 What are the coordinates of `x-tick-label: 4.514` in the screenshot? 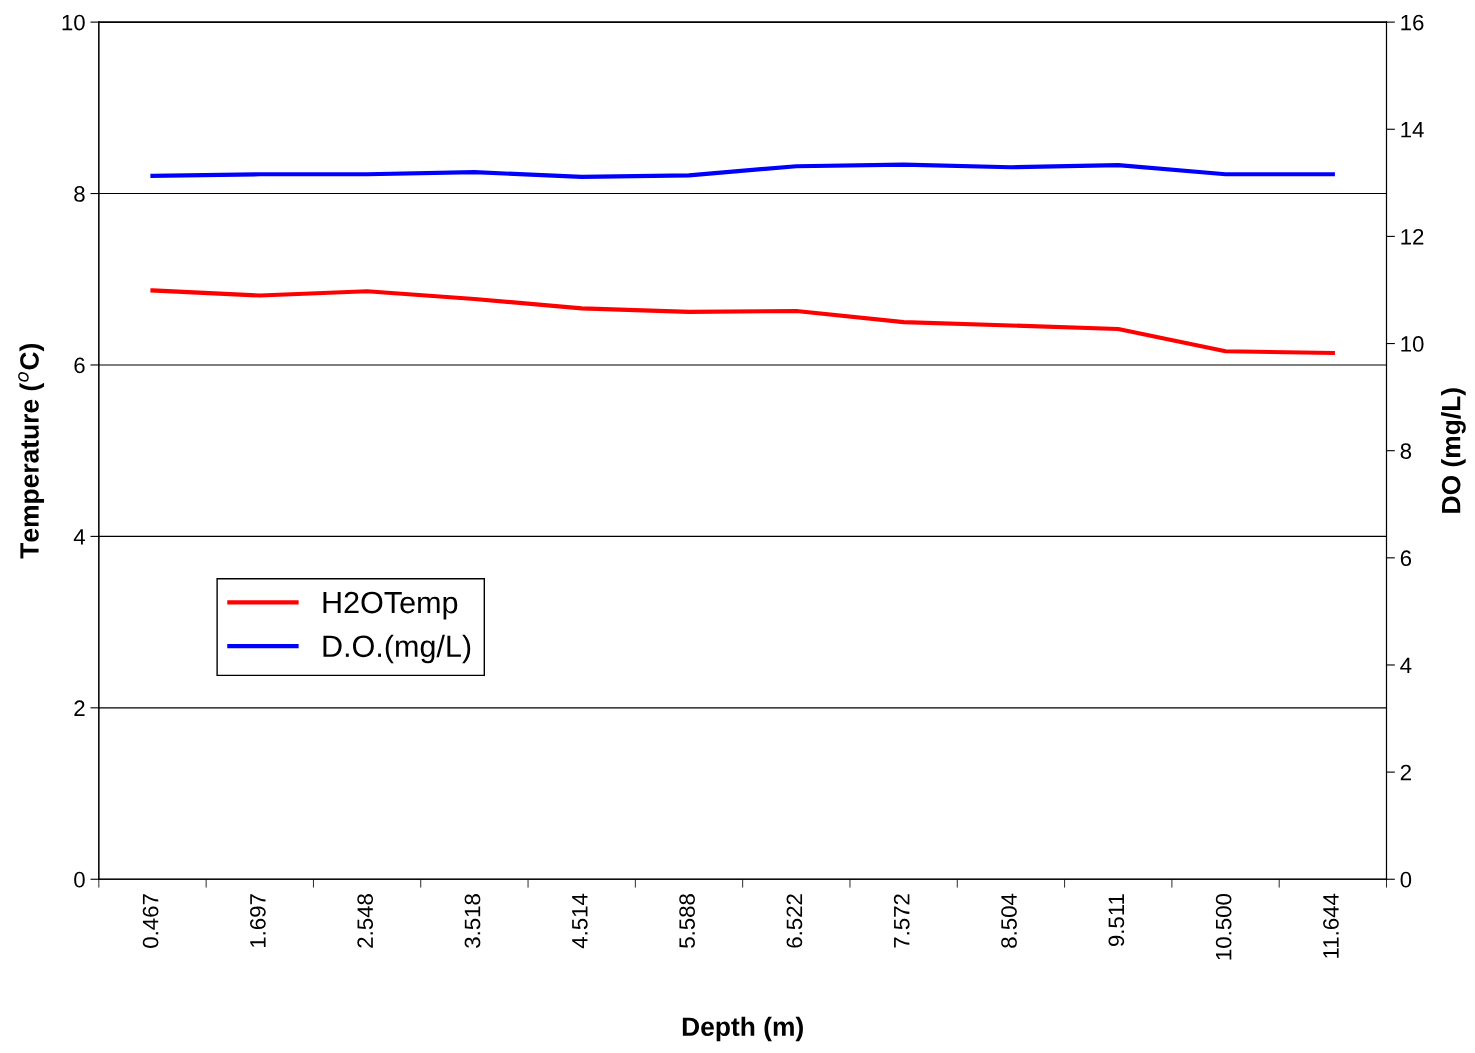 It's located at (580, 921).